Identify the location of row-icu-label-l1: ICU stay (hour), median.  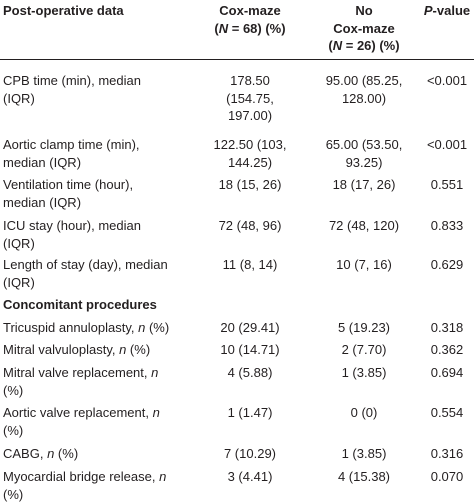
(72, 225).